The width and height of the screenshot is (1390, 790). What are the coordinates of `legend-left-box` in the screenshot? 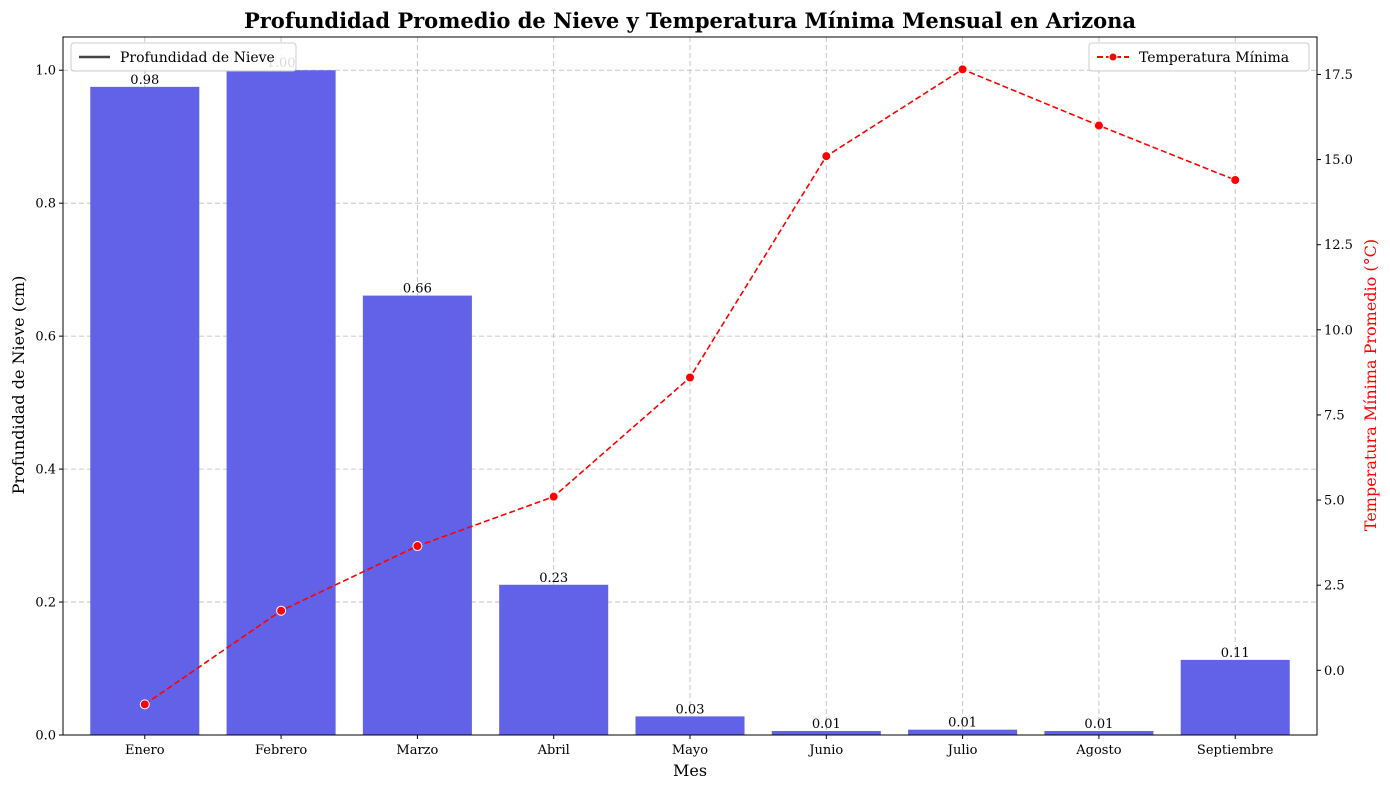 It's located at (183, 57).